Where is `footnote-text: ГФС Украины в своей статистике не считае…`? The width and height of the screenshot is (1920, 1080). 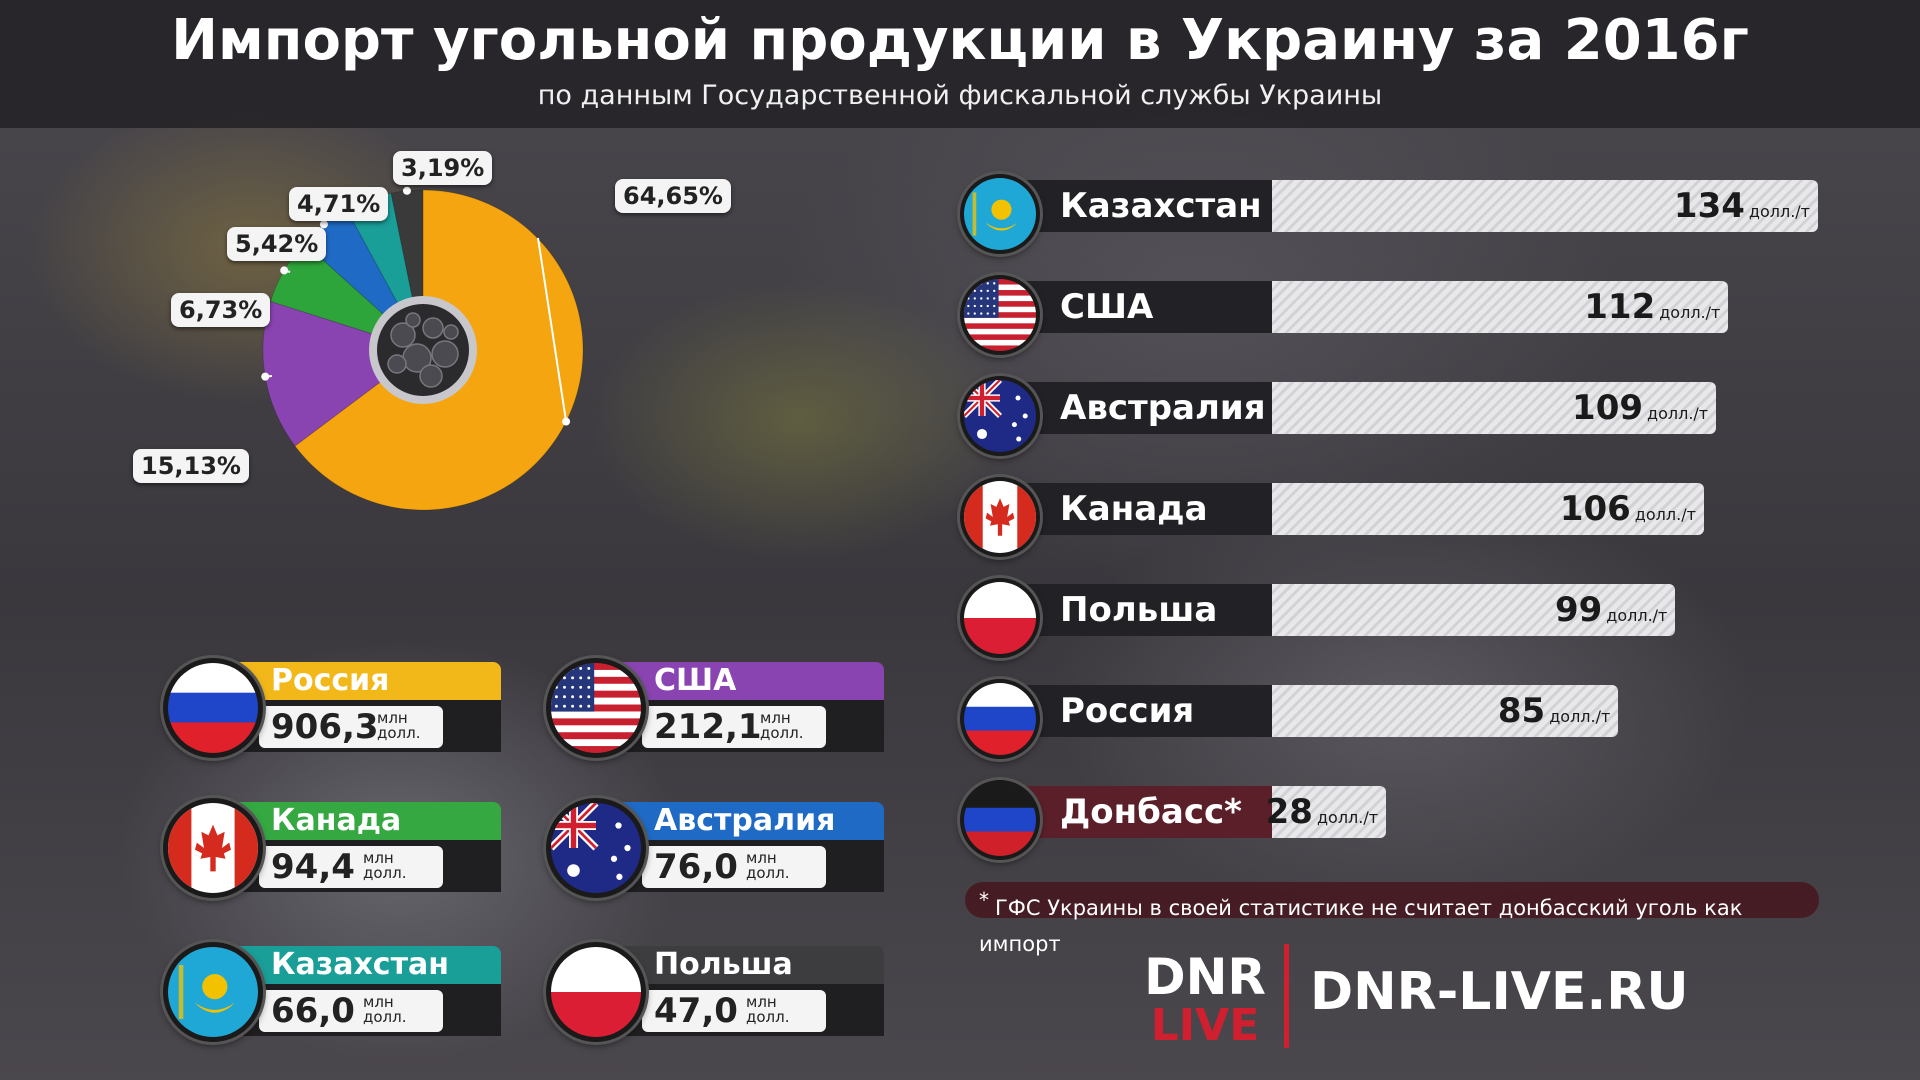 footnote-text: ГФС Украины в своей статистике не считае… is located at coordinates (1361, 926).